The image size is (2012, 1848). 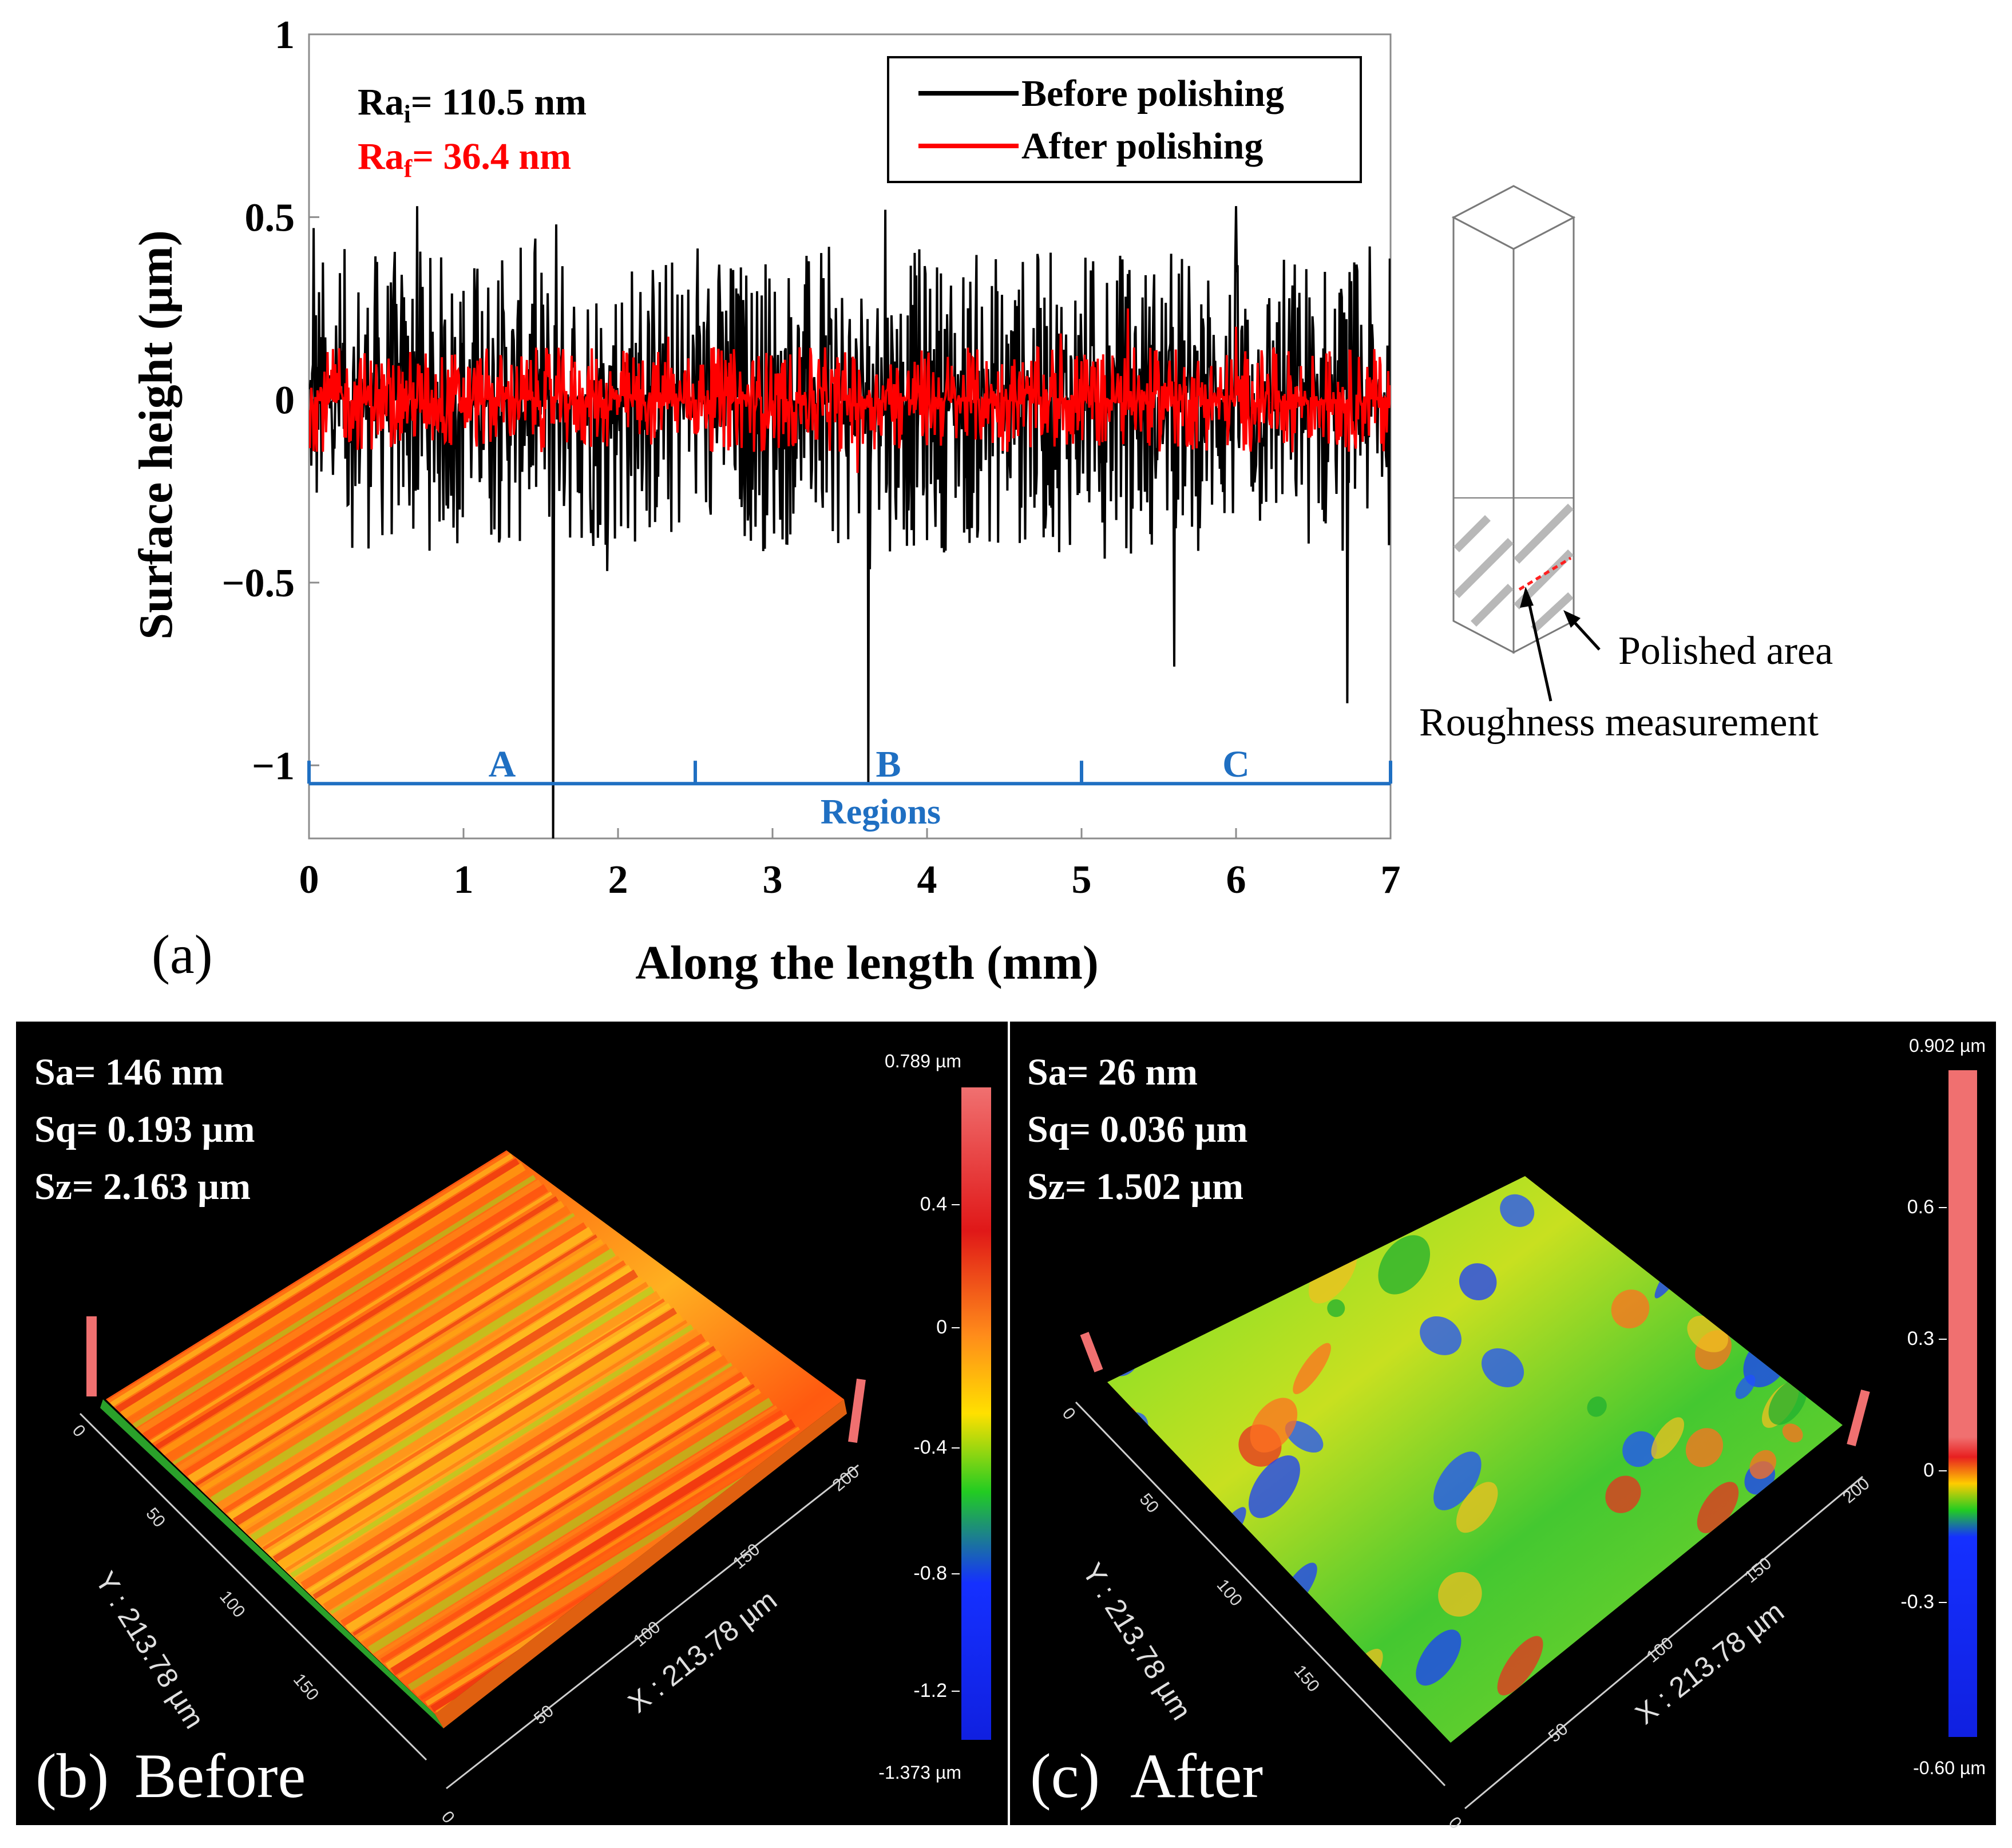 I want to click on x-tick-label: 1, so click(x=464, y=880).